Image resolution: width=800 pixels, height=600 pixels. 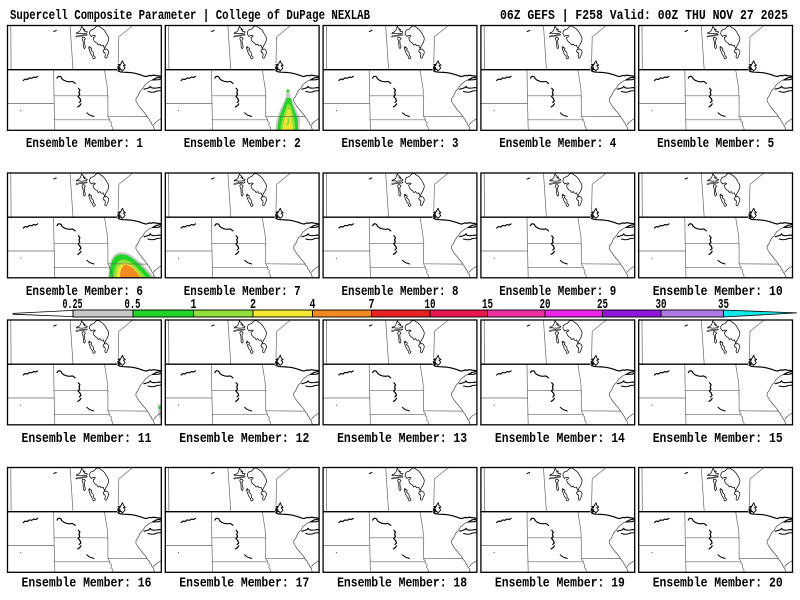 What do you see at coordinates (84, 292) in the screenshot?
I see `svg-text: Ensemble Member: 6` at bounding box center [84, 292].